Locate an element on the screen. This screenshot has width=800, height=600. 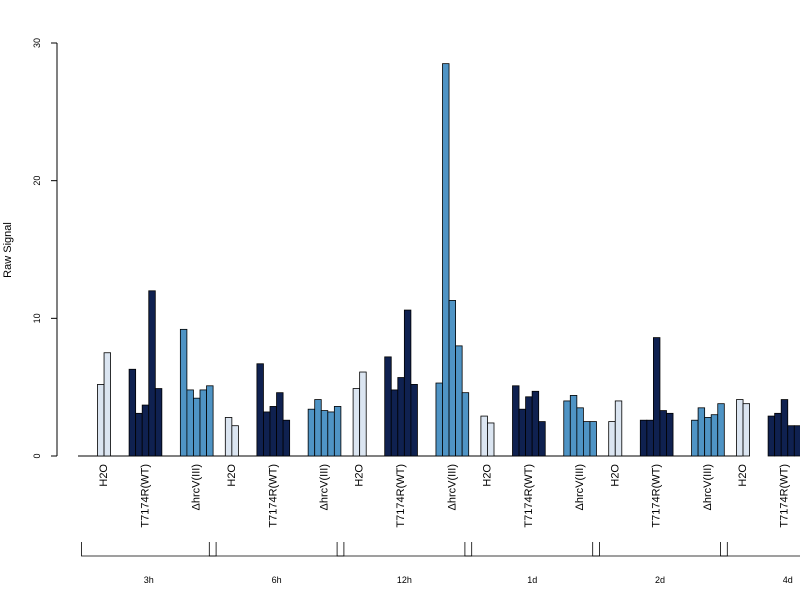
timepoint-brackets: 3h6h12h1d2d4d6d is located at coordinates (440, 563).